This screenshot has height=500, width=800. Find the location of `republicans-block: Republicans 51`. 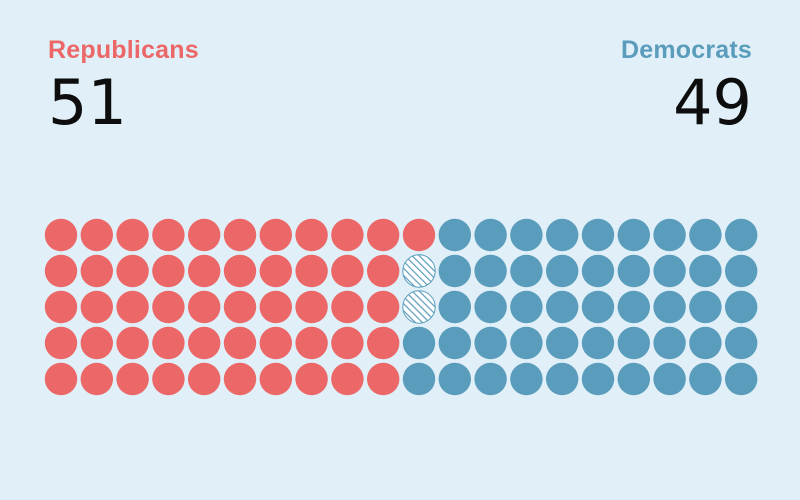

republicans-block: Republicans 51 is located at coordinates (123, 86).